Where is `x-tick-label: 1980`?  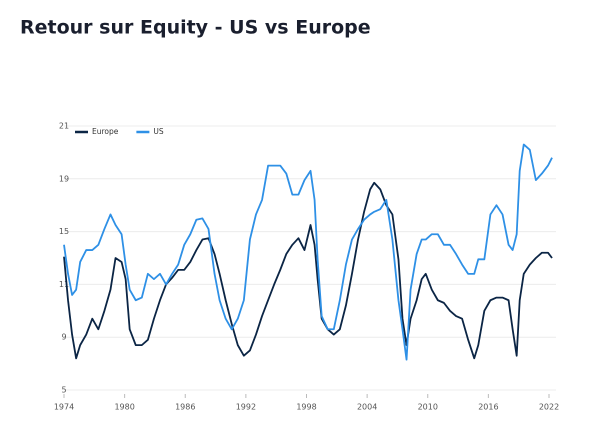 x-tick-label: 1980 is located at coordinates (124, 407).